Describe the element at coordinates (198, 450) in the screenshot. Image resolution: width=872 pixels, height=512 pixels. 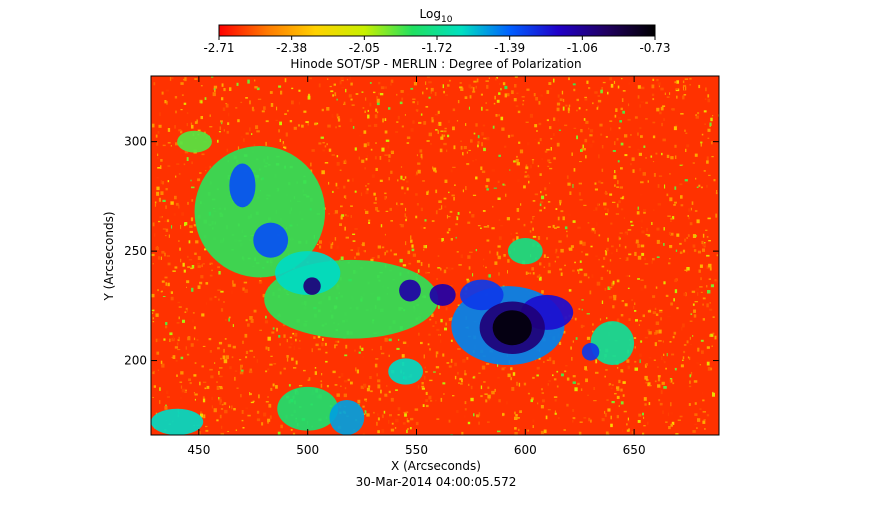
I see `x-tick-label: 450` at that location.